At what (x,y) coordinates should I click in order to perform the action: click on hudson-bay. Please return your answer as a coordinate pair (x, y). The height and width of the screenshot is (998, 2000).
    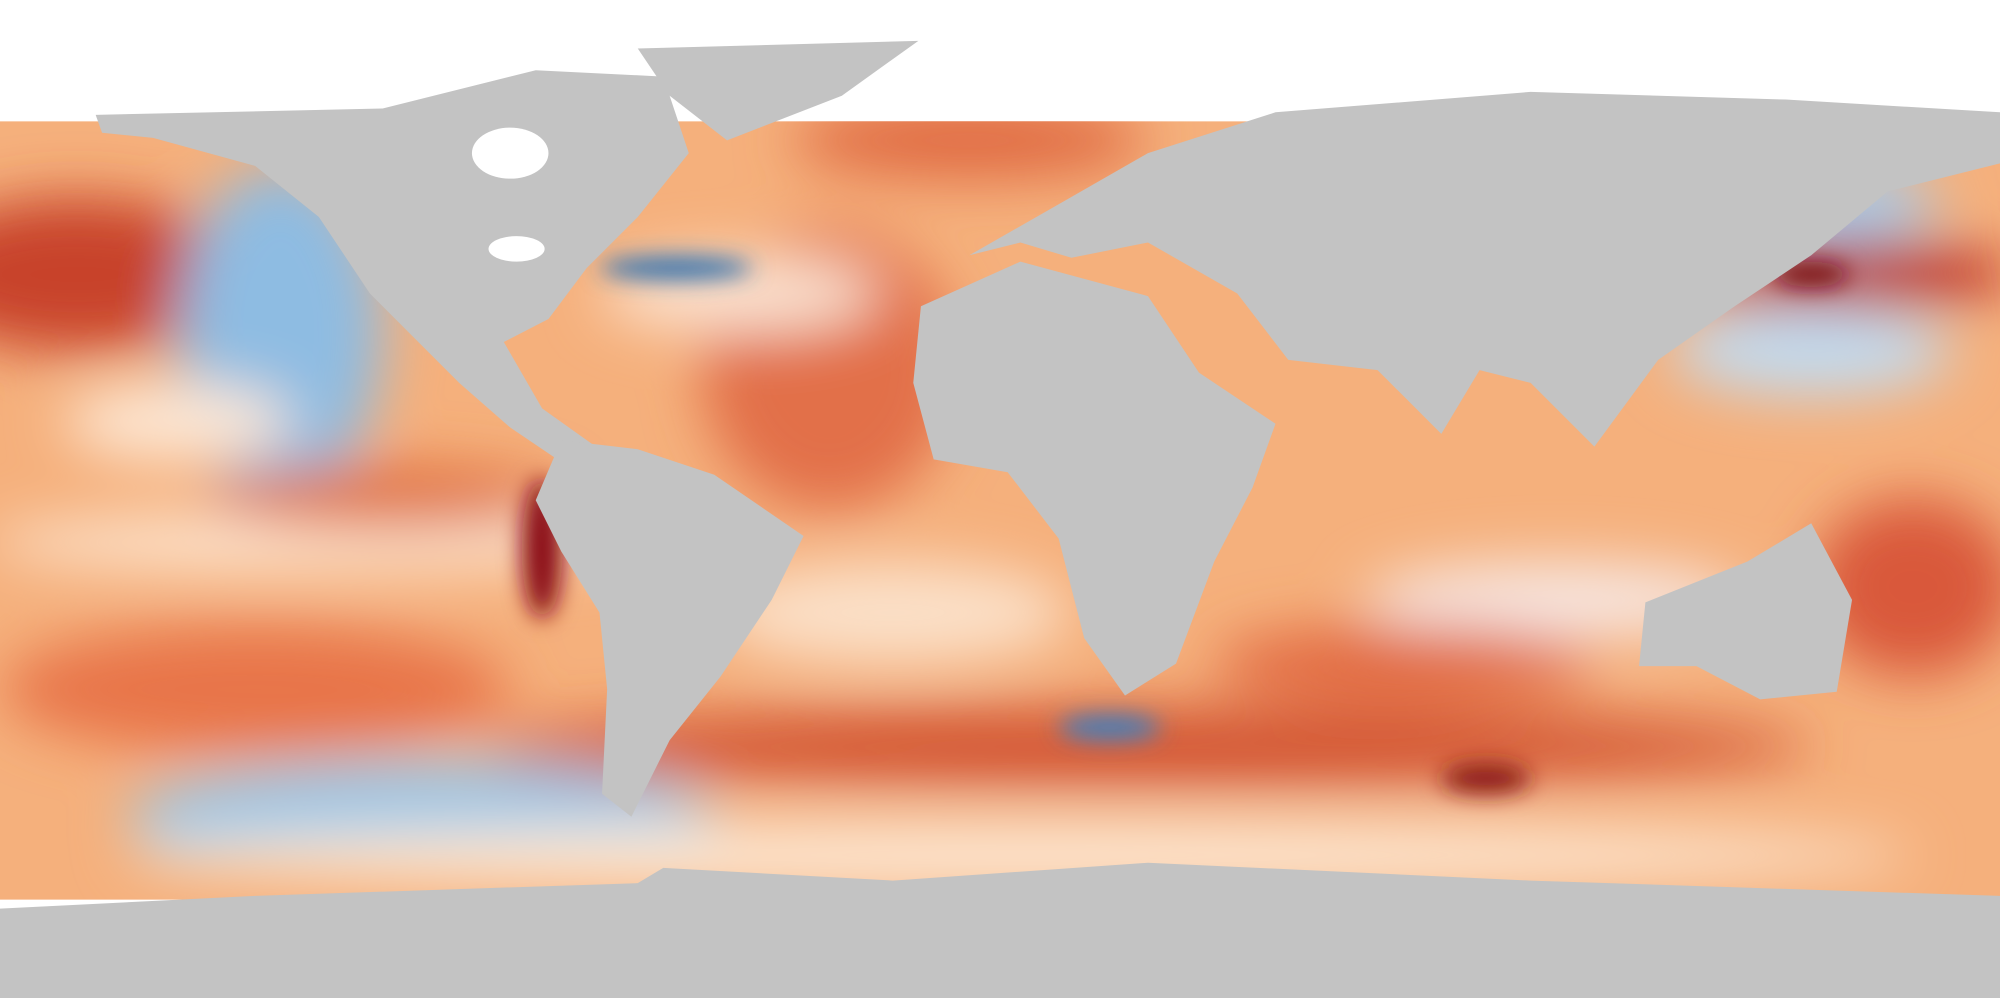
    Looking at the image, I should click on (510, 153).